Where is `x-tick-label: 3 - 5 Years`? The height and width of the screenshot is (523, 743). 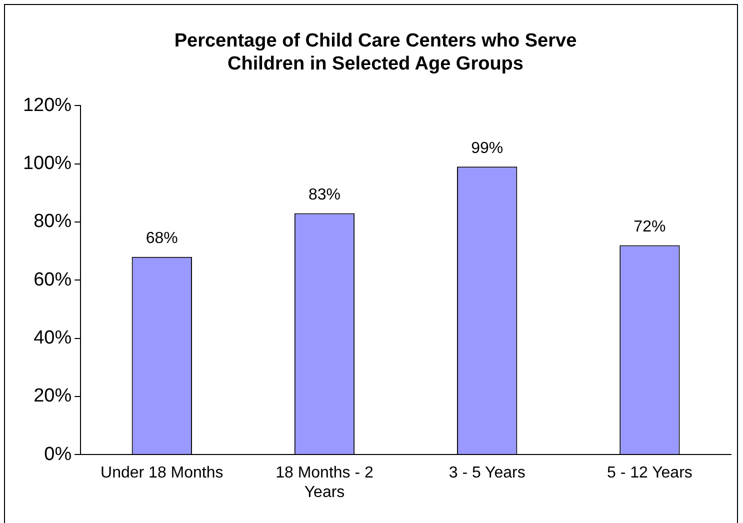
x-tick-label: 3 - 5 Years is located at coordinates (487, 473).